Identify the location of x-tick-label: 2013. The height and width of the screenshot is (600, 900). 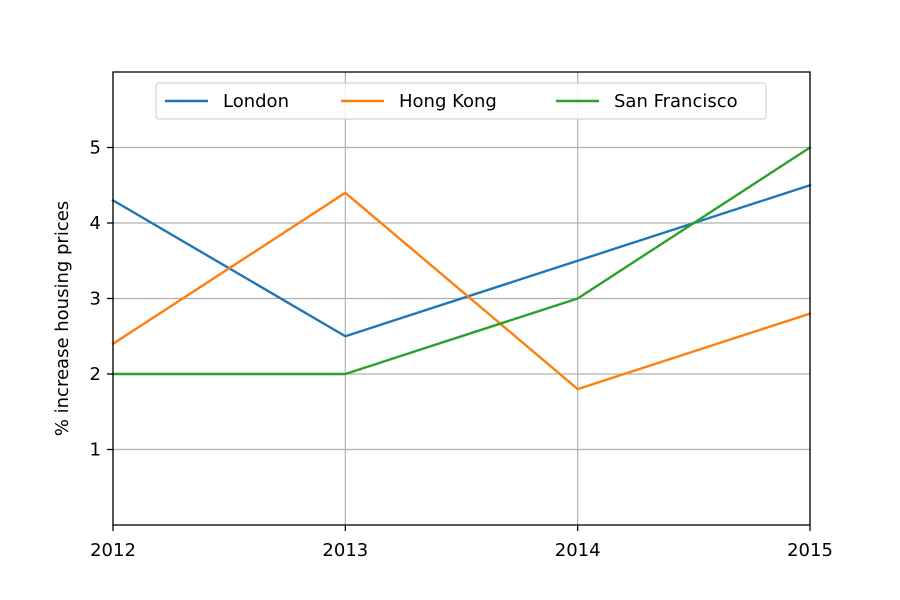
(345, 550).